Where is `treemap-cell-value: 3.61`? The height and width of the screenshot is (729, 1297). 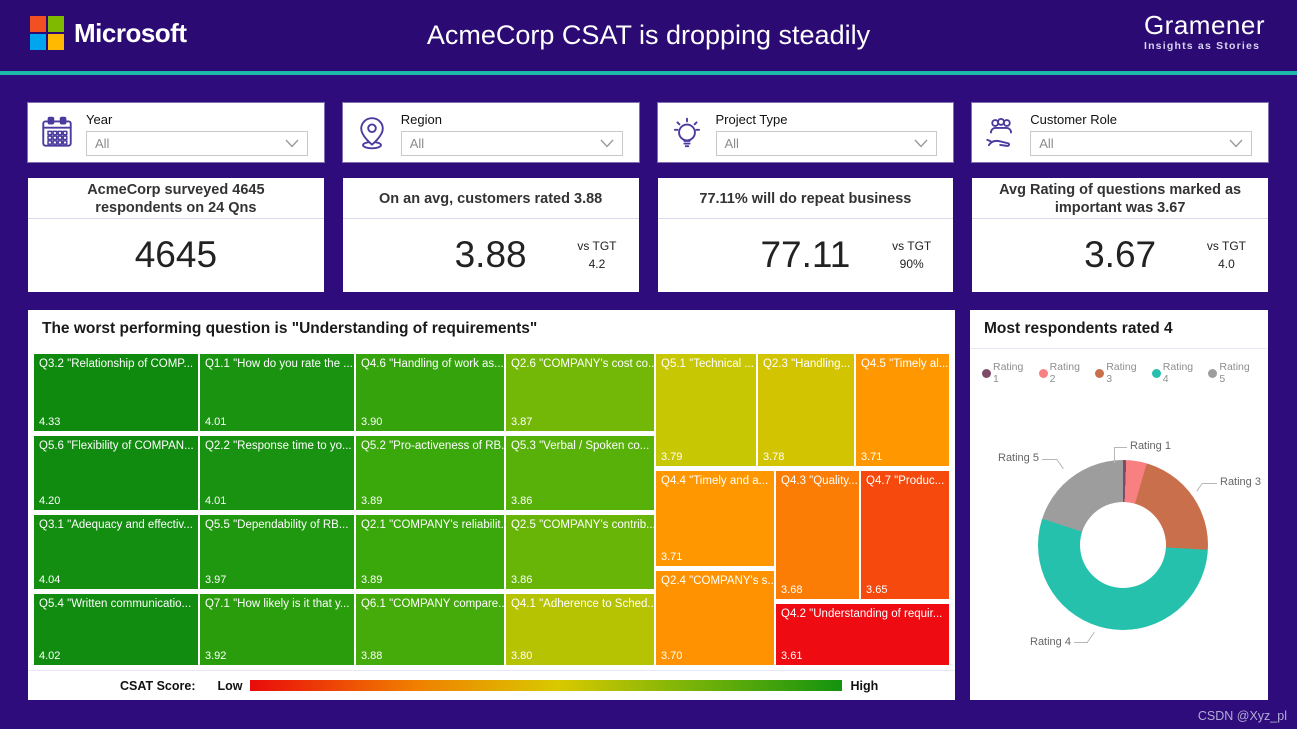 treemap-cell-value: 3.61 is located at coordinates (792, 655).